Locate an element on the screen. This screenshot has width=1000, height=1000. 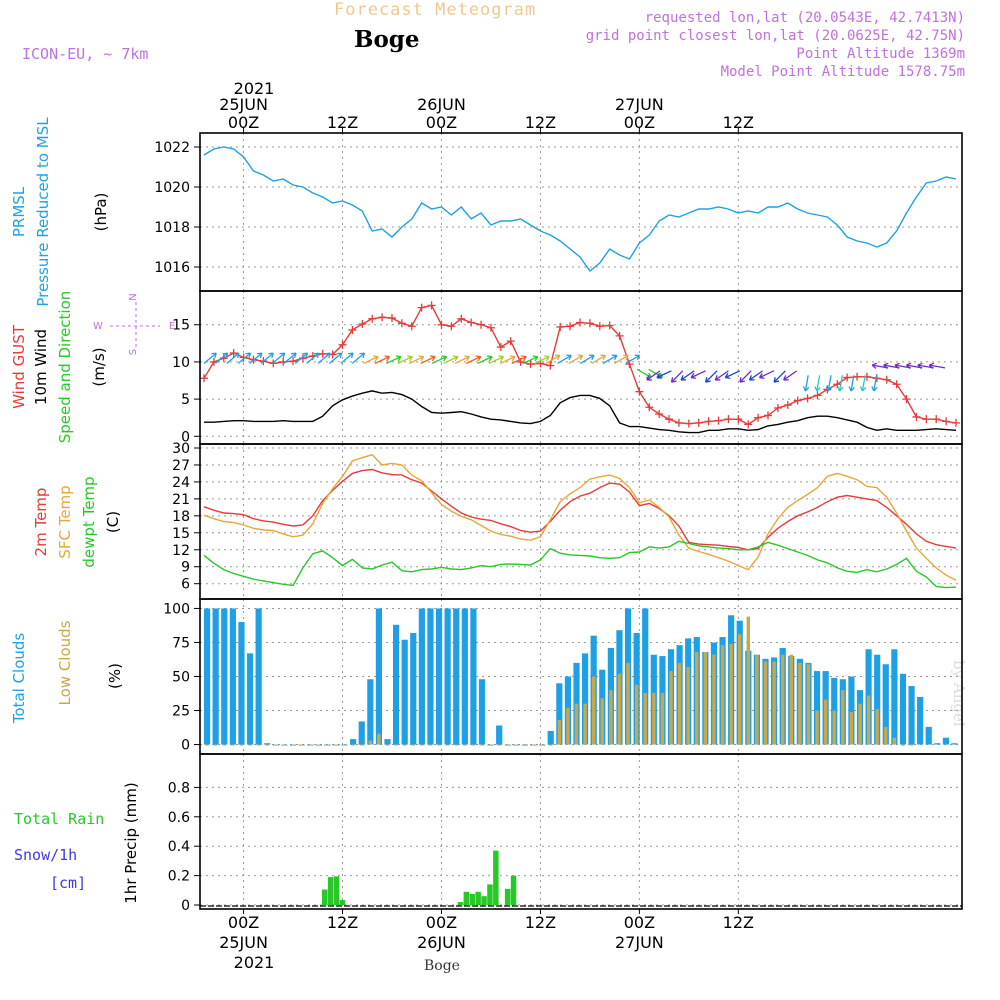
top-date-label: 25JUN is located at coordinates (243, 104).